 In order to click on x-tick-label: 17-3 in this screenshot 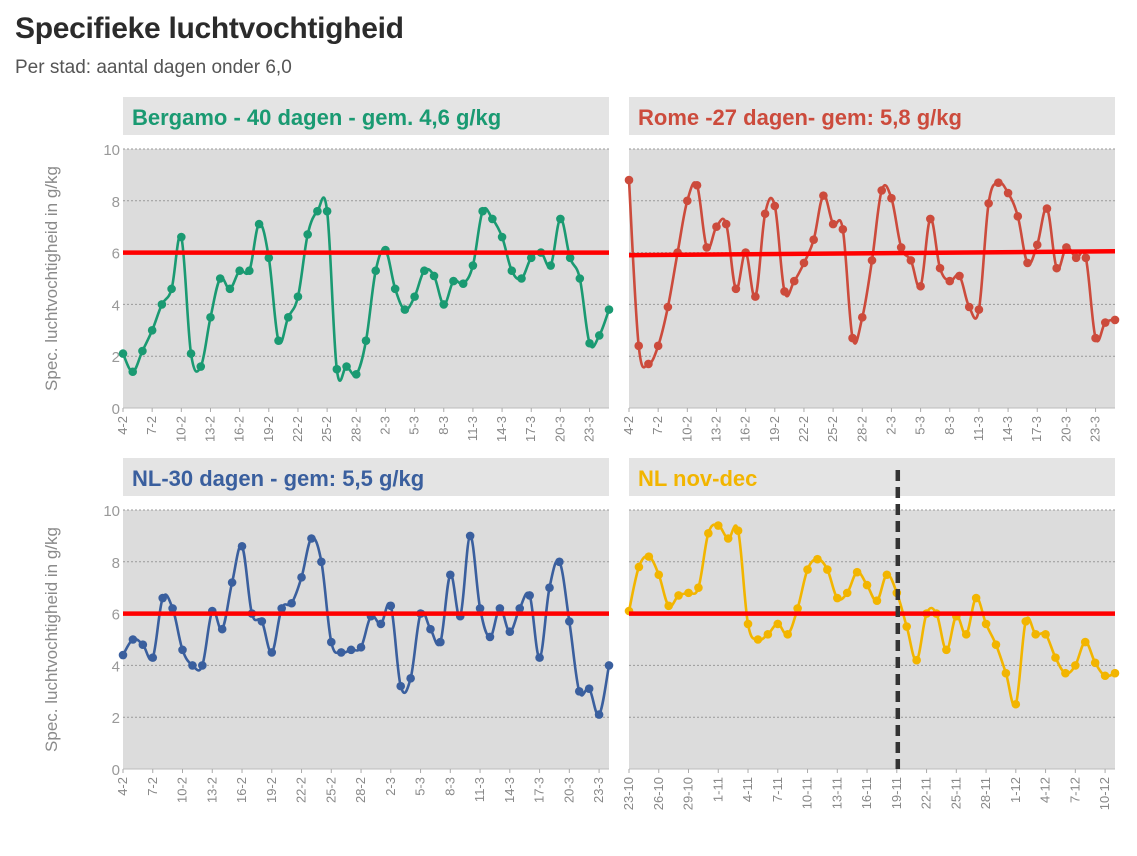, I will do `click(1036, 429)`.